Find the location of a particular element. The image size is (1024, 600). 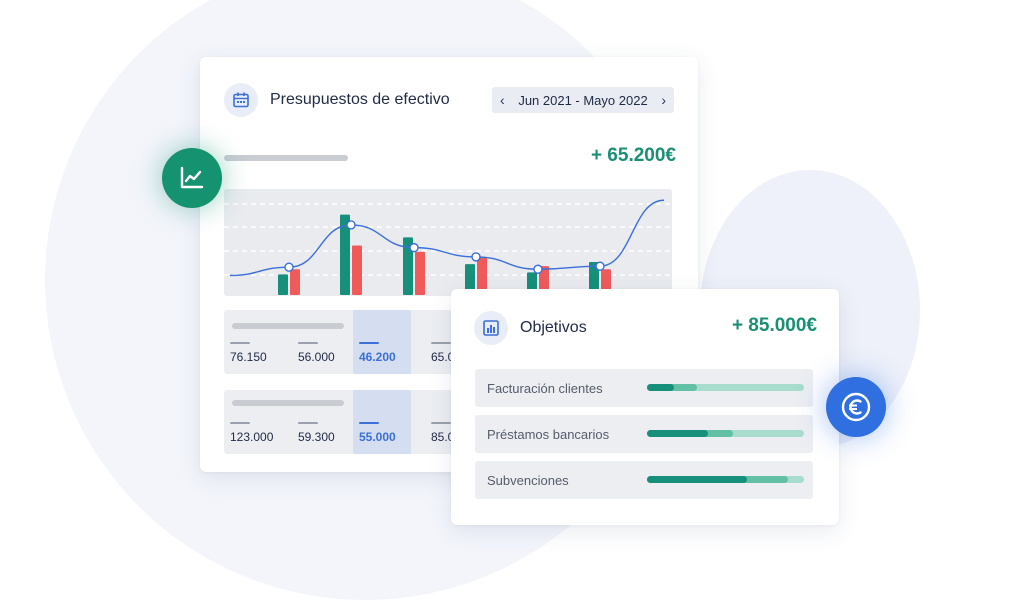

row-cell: 65.0 is located at coordinates (455, 342).